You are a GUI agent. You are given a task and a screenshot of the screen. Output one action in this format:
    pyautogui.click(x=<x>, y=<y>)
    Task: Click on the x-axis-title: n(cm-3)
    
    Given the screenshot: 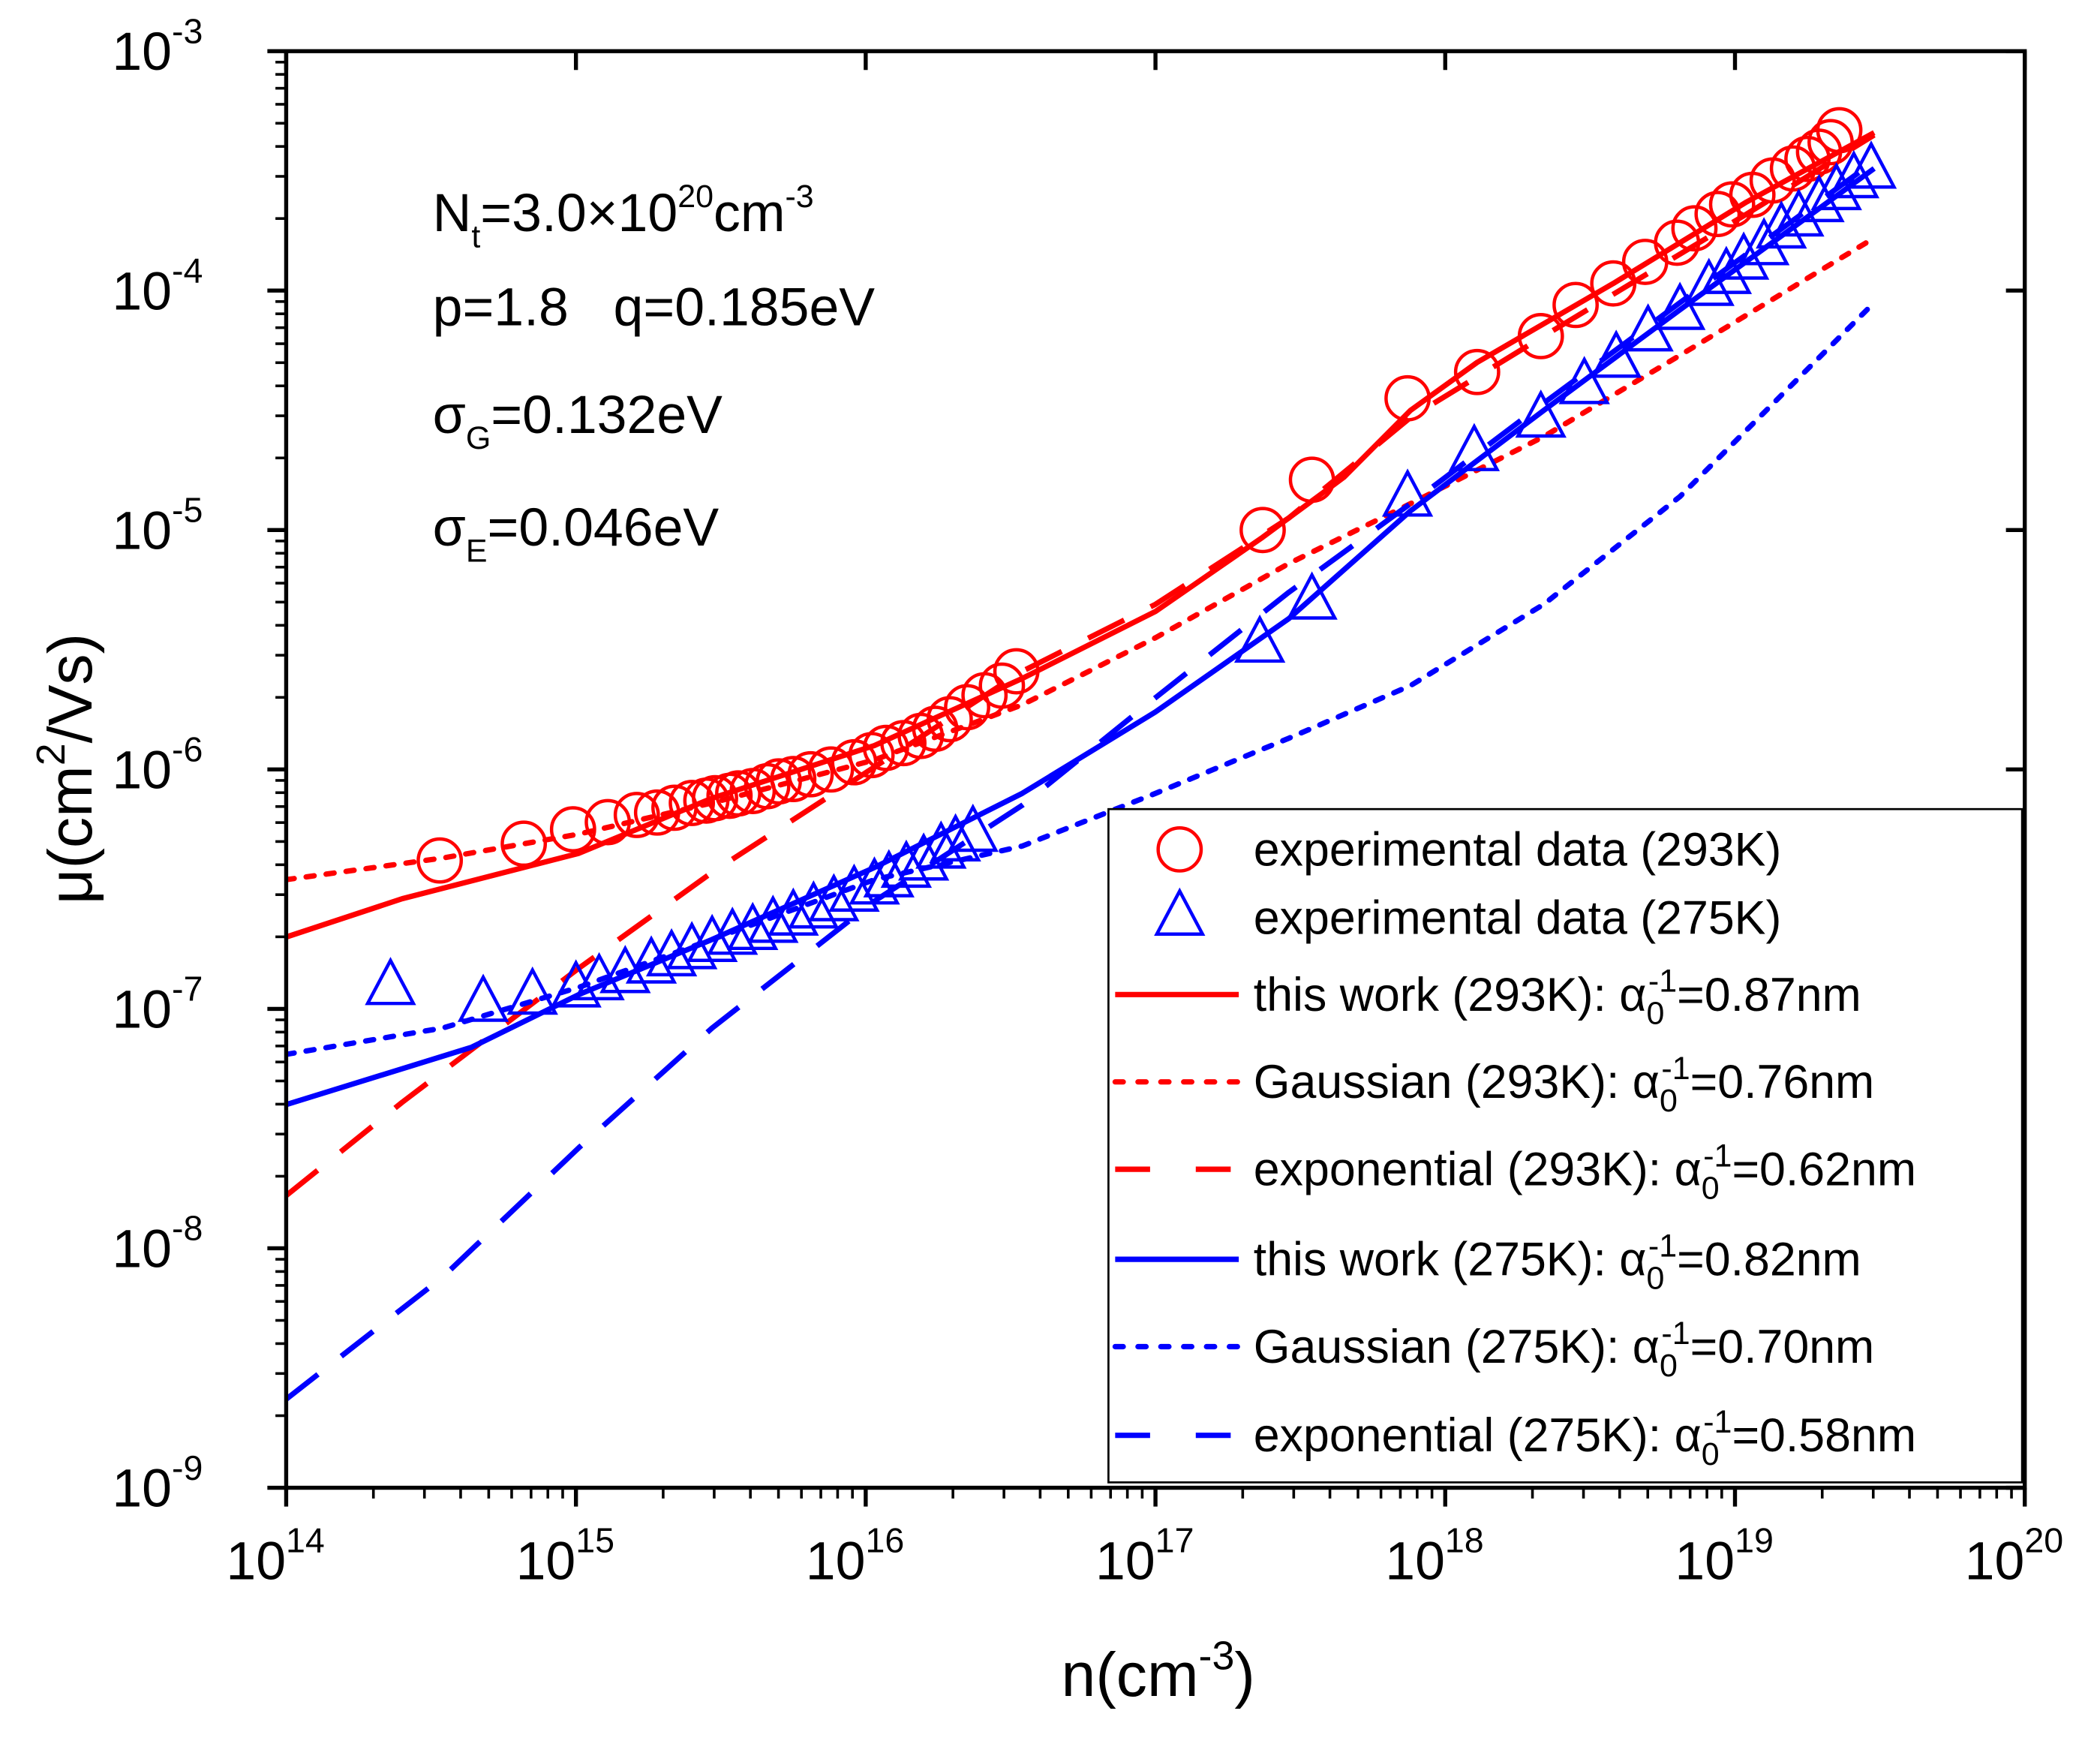 What is the action you would take?
    pyautogui.click(x=1158, y=1671)
    